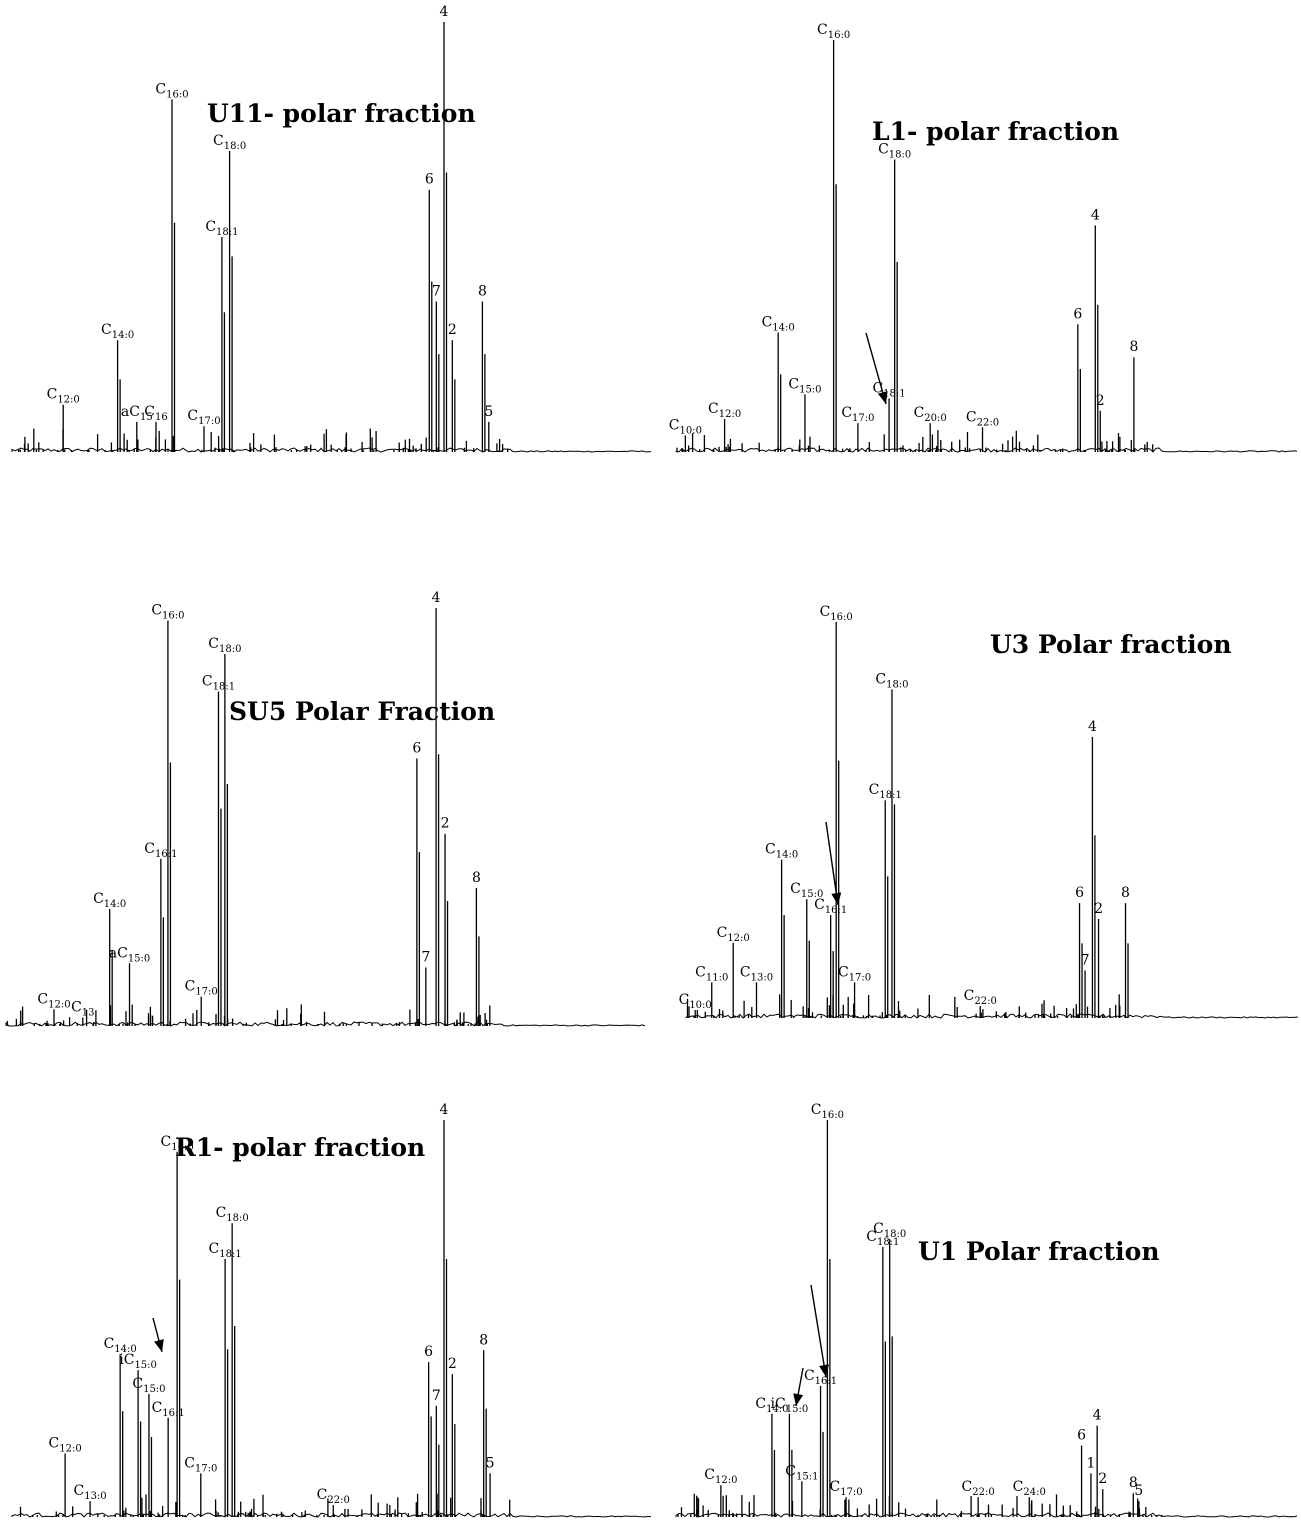  Describe the element at coordinates (1090, 1463) in the screenshot. I see `peak-label-1: 1` at that location.